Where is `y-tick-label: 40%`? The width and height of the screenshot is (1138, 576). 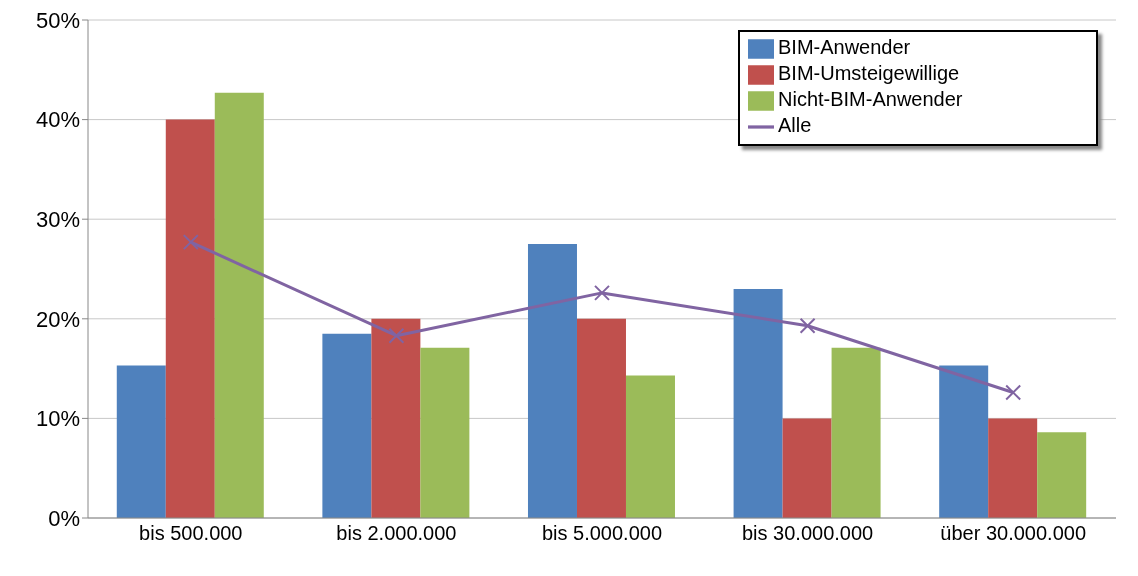 y-tick-label: 40% is located at coordinates (57, 120).